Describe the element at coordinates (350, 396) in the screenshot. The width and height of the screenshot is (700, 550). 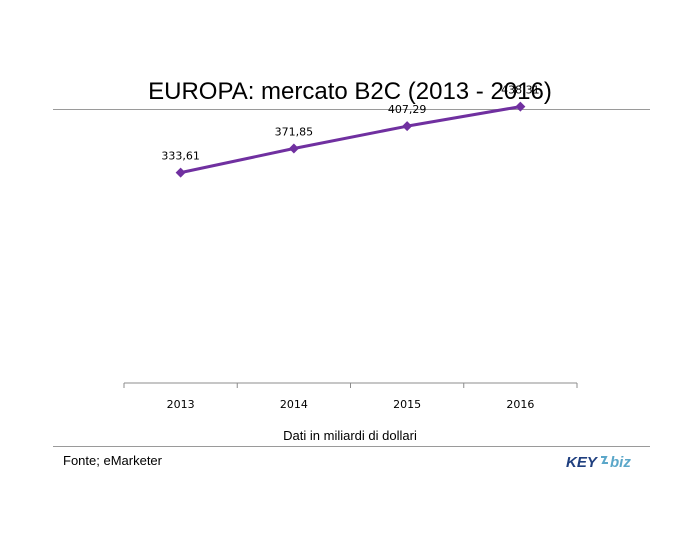
I see `x-axis: 2013 2014 2015 2016` at that location.